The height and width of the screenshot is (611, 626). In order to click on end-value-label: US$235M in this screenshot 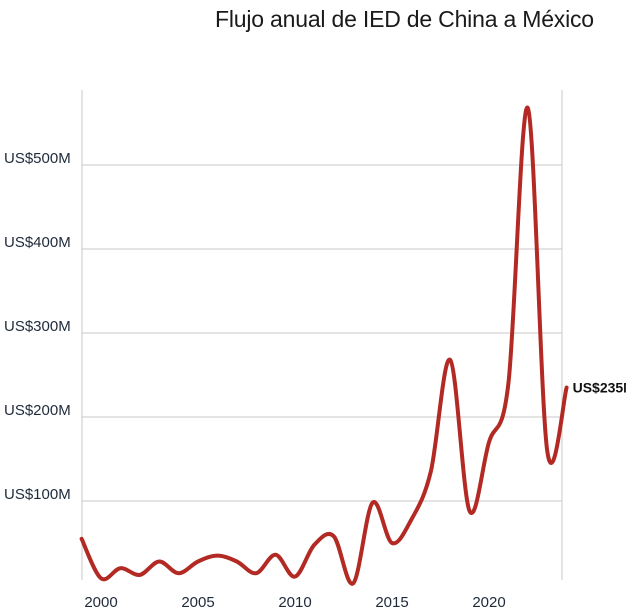, I will do `click(599, 388)`.